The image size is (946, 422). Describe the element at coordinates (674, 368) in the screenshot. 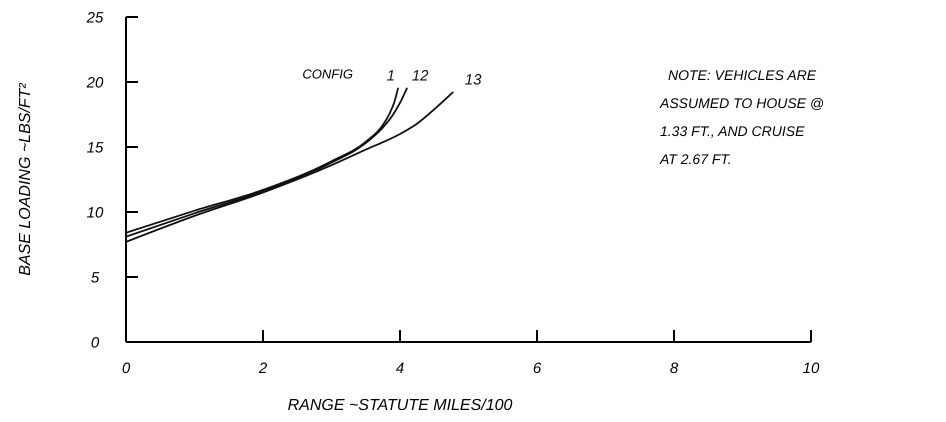

I see `x-tick-label: 8` at that location.